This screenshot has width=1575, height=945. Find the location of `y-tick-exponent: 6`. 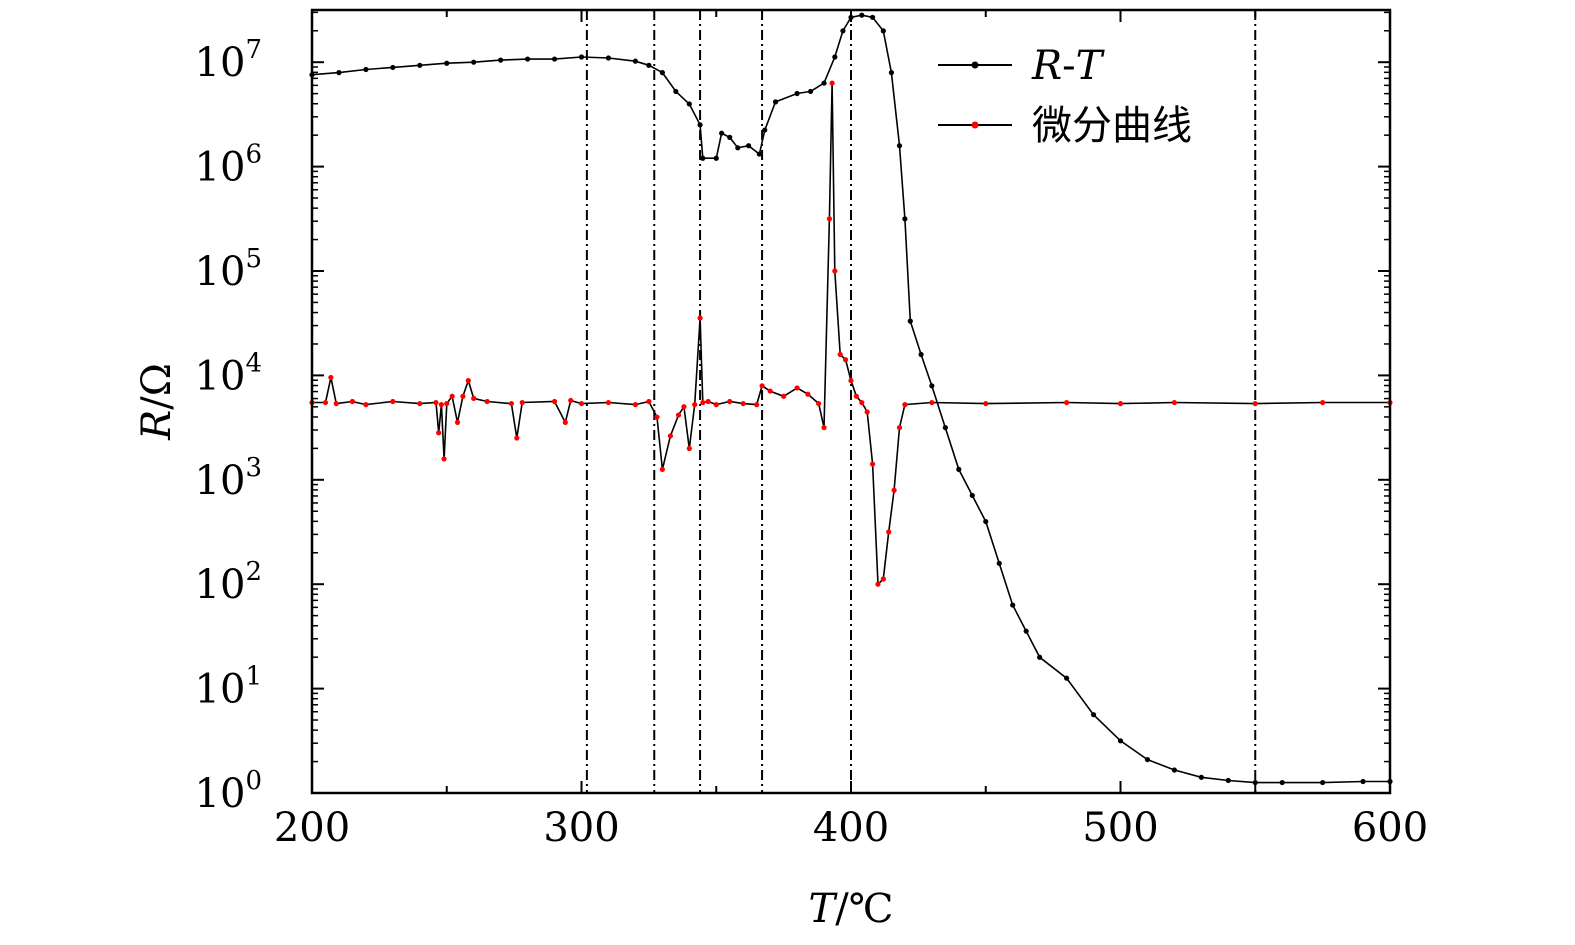

y-tick-exponent: 6 is located at coordinates (253, 155).